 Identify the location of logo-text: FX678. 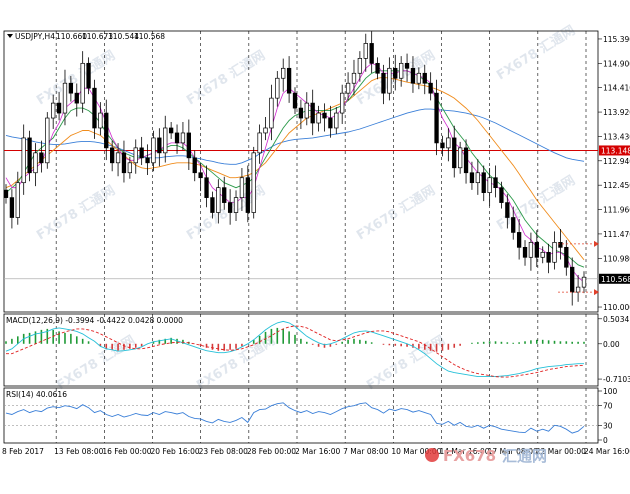
(469, 456).